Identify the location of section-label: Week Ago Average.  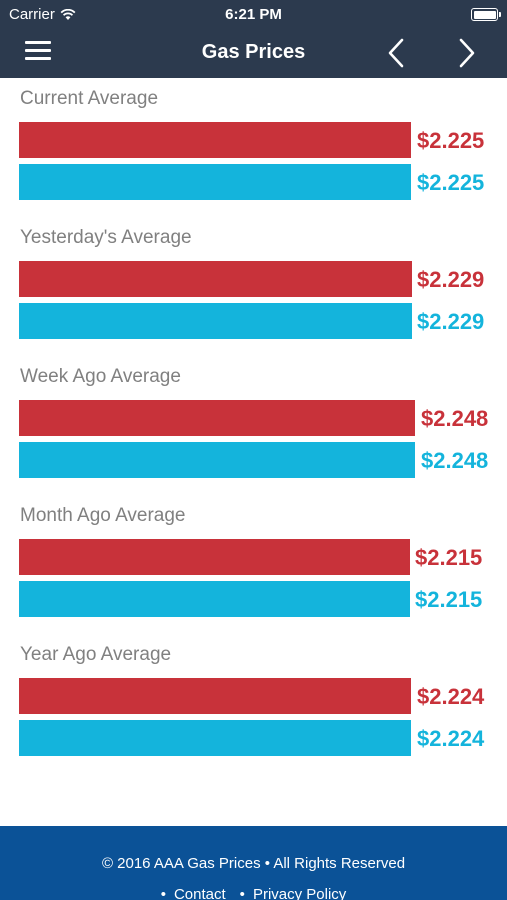
(100, 376).